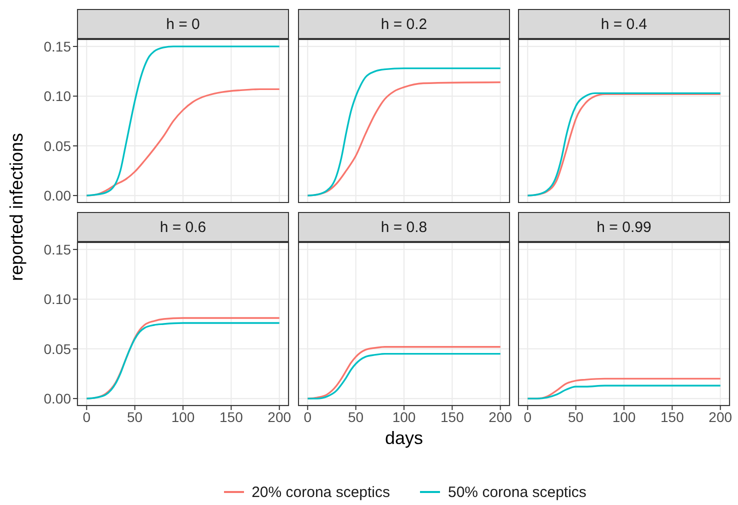 The width and height of the screenshot is (738, 505). I want to click on legend-label: 50% corona sceptics, so click(517, 492).